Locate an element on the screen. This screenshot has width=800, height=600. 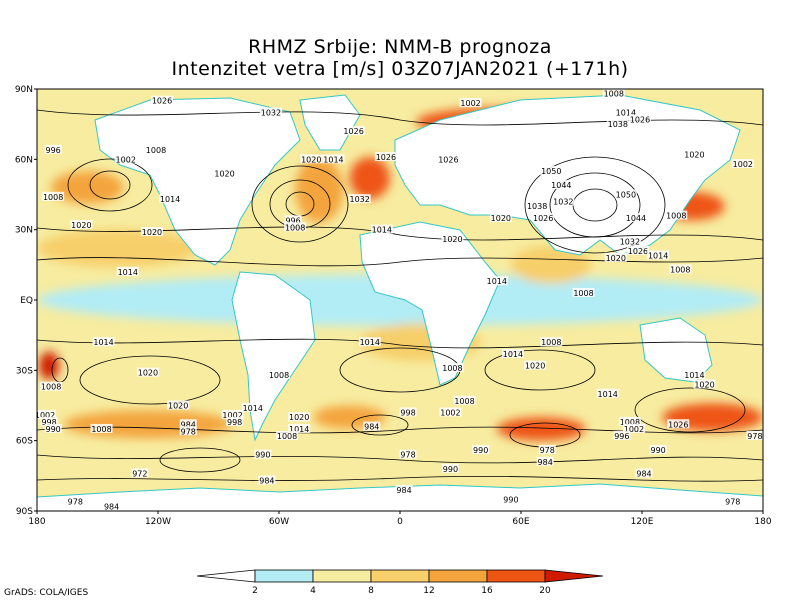
isobar-label: 1032 is located at coordinates (563, 202).